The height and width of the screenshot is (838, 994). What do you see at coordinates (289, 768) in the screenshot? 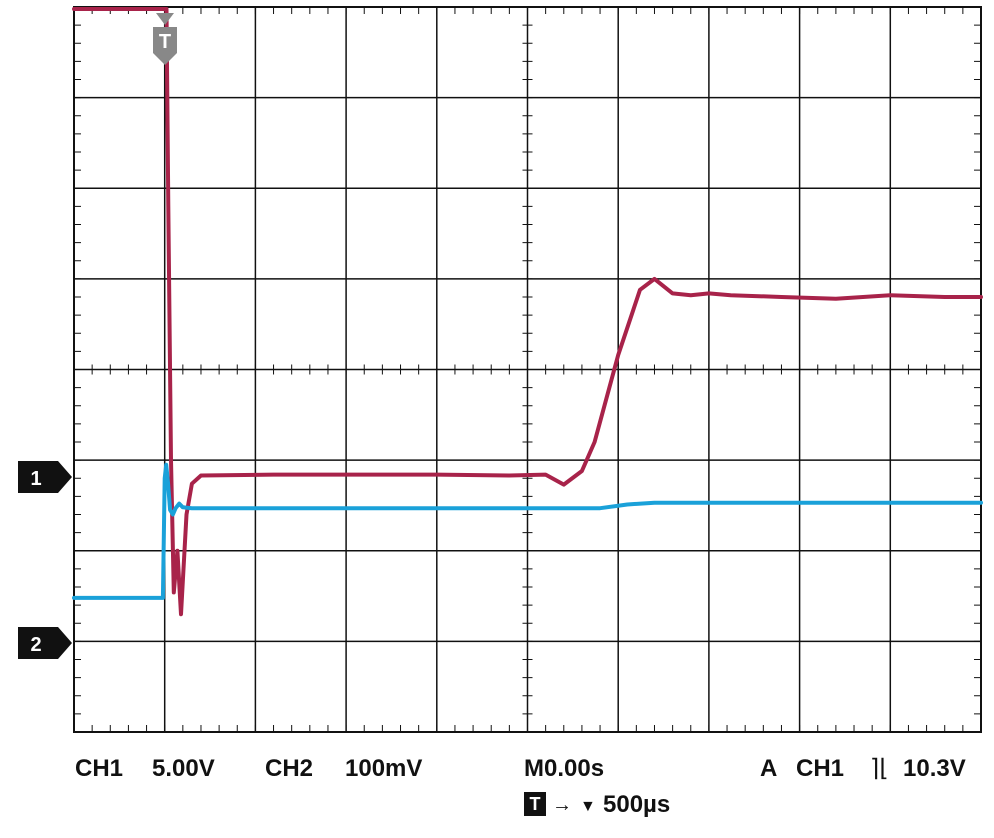
I see `ch2-label: CH2` at bounding box center [289, 768].